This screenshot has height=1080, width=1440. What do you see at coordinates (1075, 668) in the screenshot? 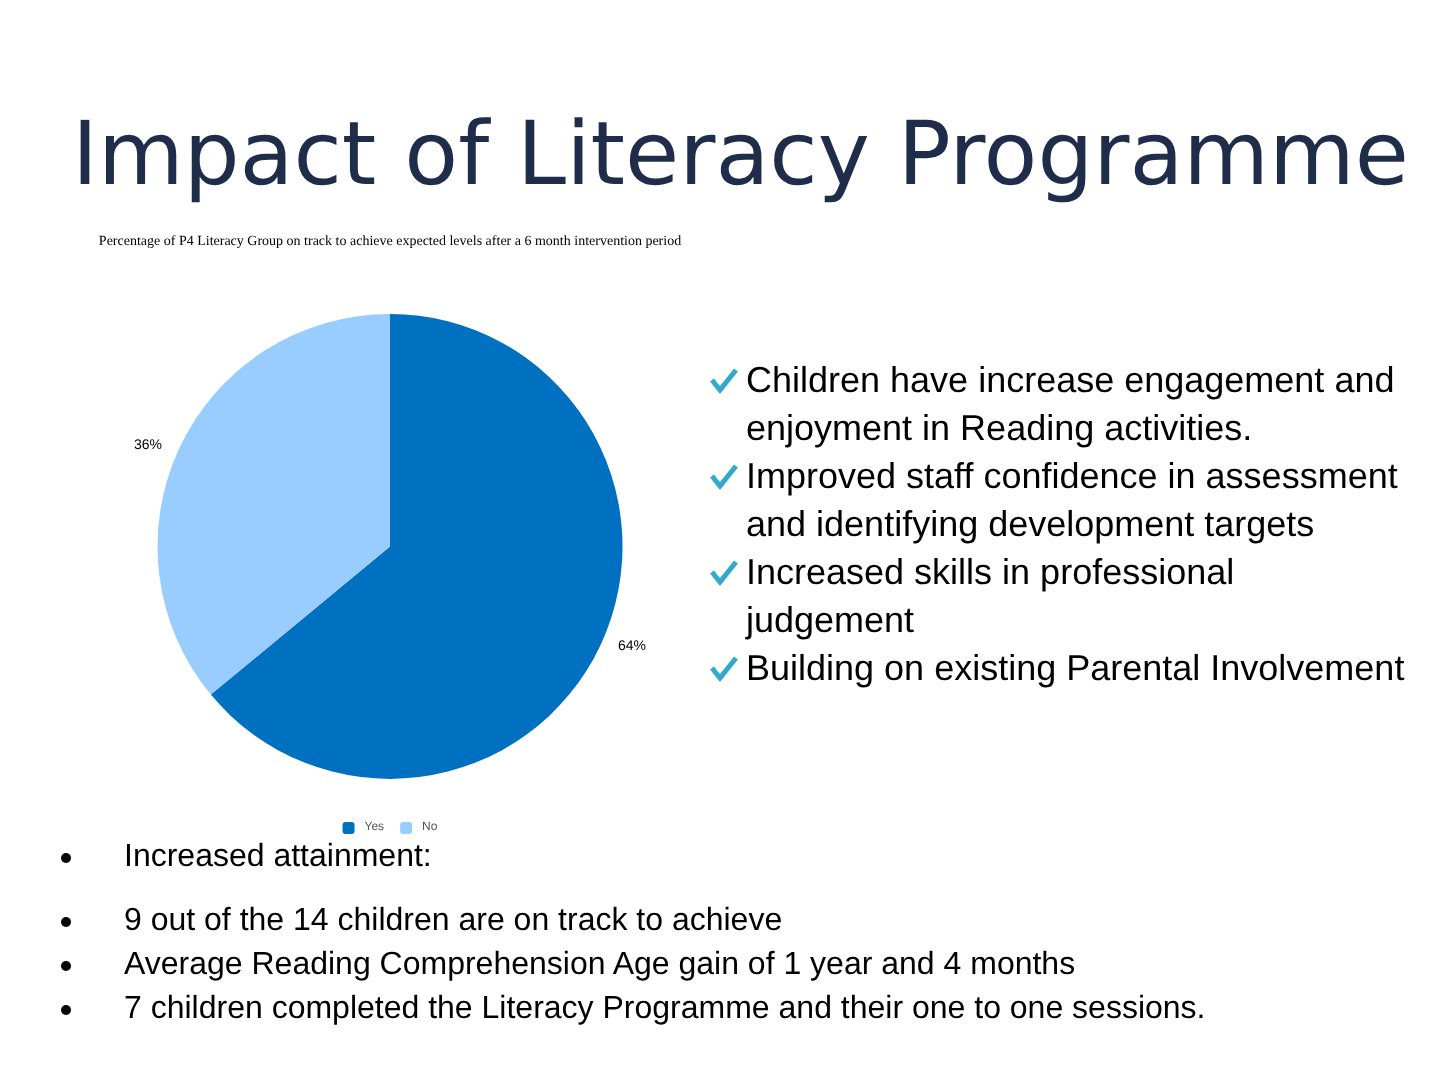
I see `text: Building on existing Parental Involvement` at bounding box center [1075, 668].